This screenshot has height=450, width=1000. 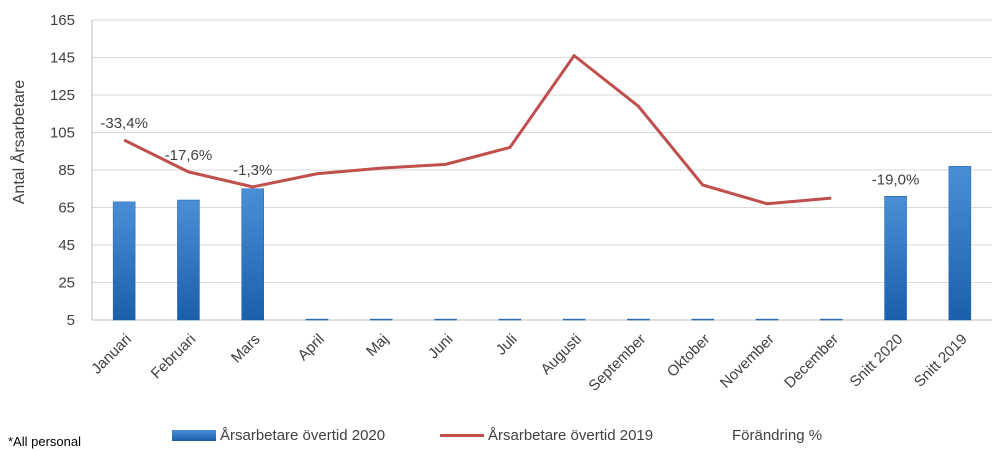 I want to click on x-tick-label: Januari, so click(x=111, y=354).